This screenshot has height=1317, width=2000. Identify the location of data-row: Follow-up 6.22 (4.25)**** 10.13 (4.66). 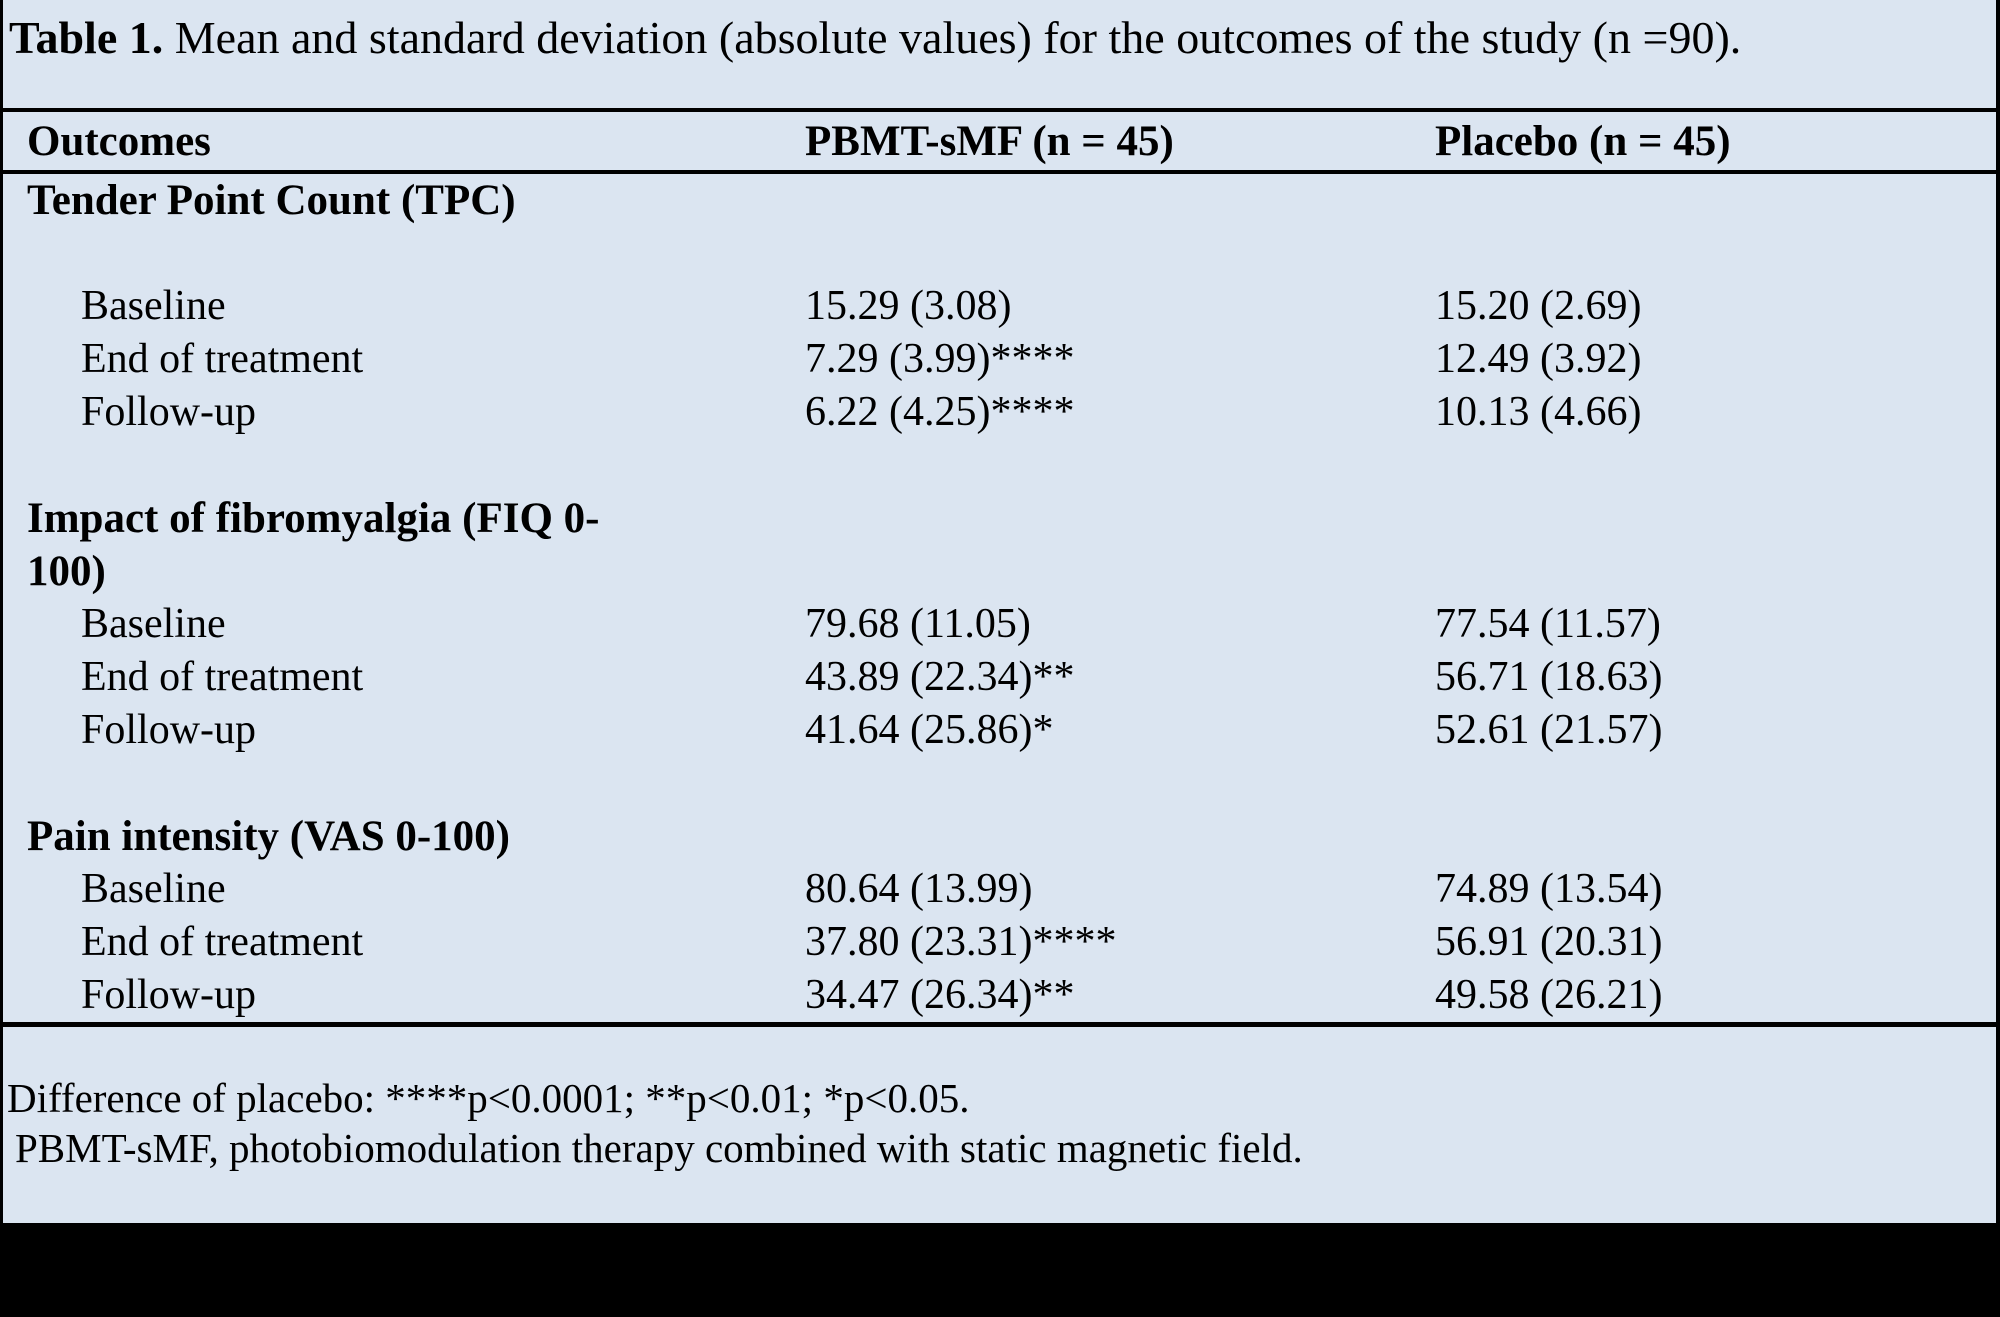
(999, 412).